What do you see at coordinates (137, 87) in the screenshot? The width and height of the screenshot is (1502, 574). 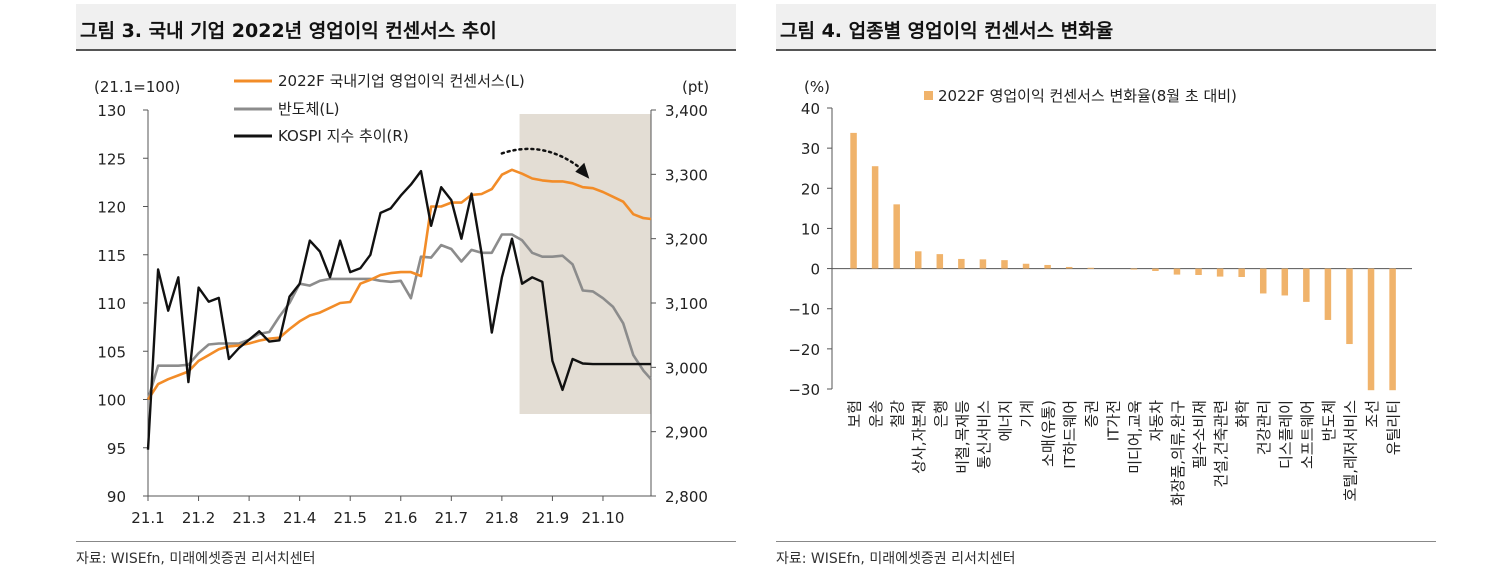 I see `left-axis-unit: (21.1=100)` at bounding box center [137, 87].